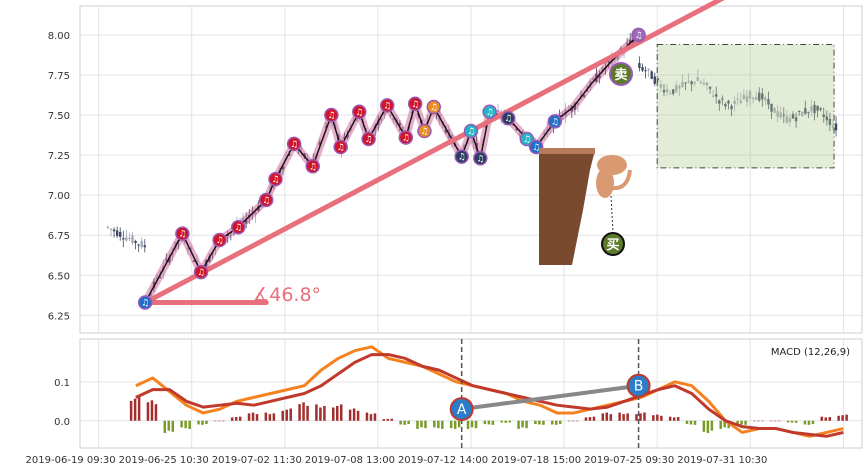 This screenshot has width=866, height=471. What do you see at coordinates (59, 196) in the screenshot?
I see `y-tick-label: 7.00` at bounding box center [59, 196].